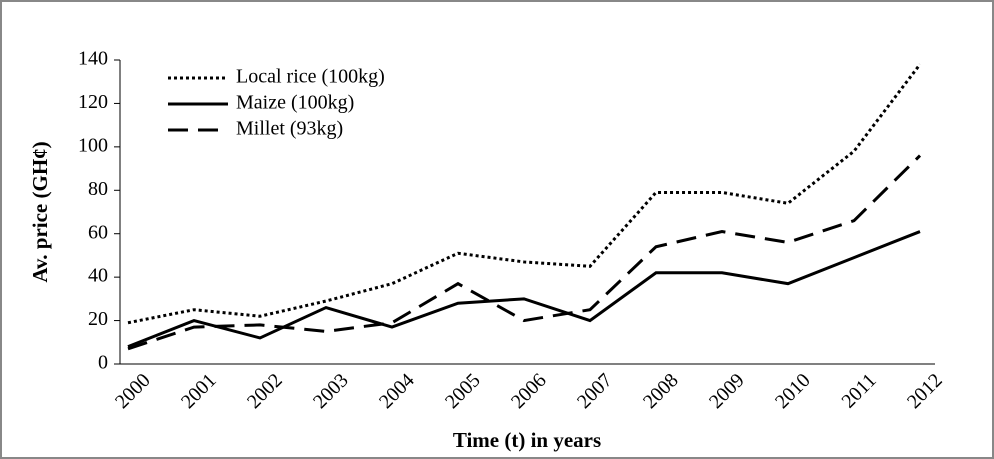  I want to click on y-tick-label: 120, so click(93, 102).